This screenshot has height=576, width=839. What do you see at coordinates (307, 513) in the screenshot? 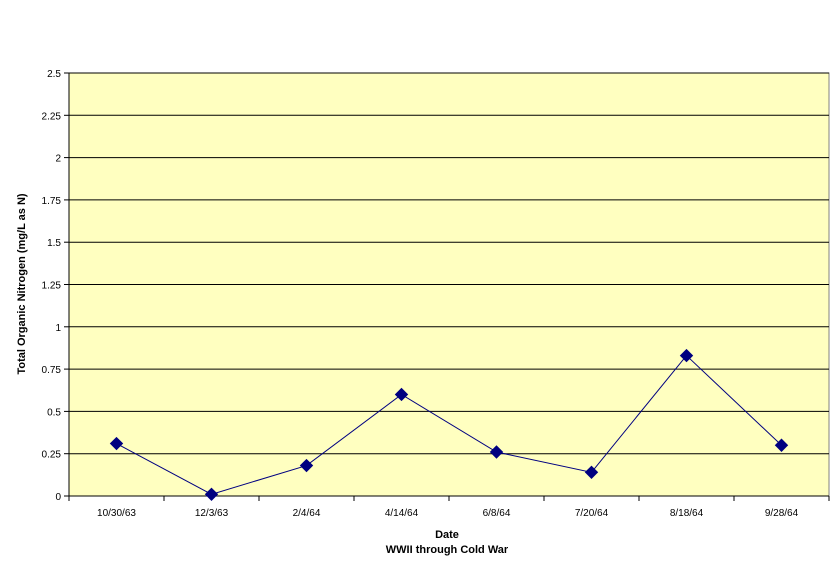
I see `x-tick-label: 2/4/64` at bounding box center [307, 513].